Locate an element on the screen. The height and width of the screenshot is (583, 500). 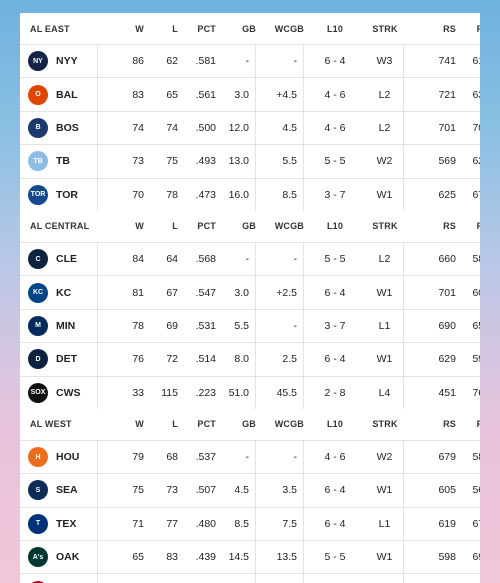
cell-pct: .581 is located at coordinates (205, 61).